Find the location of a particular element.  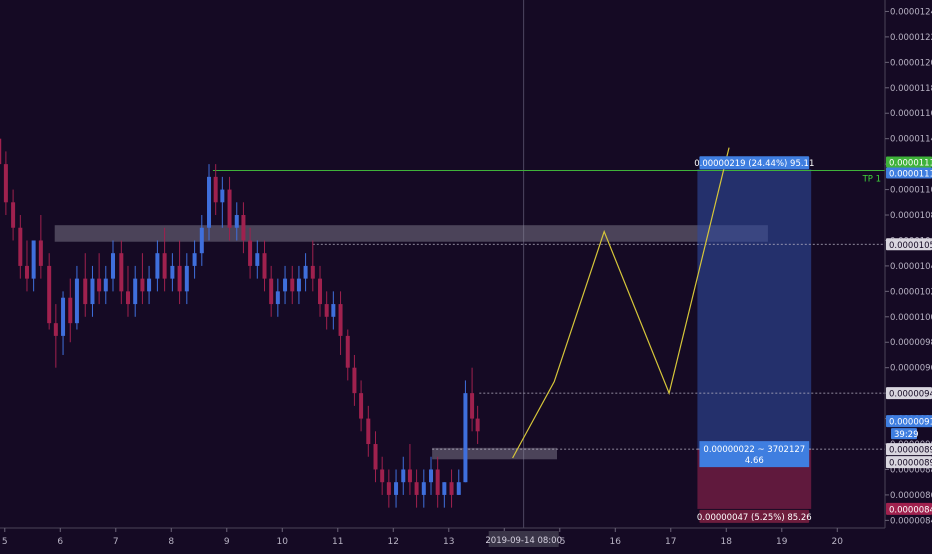

position-target-label: 0.00000219 (24.44%) 95.11 is located at coordinates (754, 164).